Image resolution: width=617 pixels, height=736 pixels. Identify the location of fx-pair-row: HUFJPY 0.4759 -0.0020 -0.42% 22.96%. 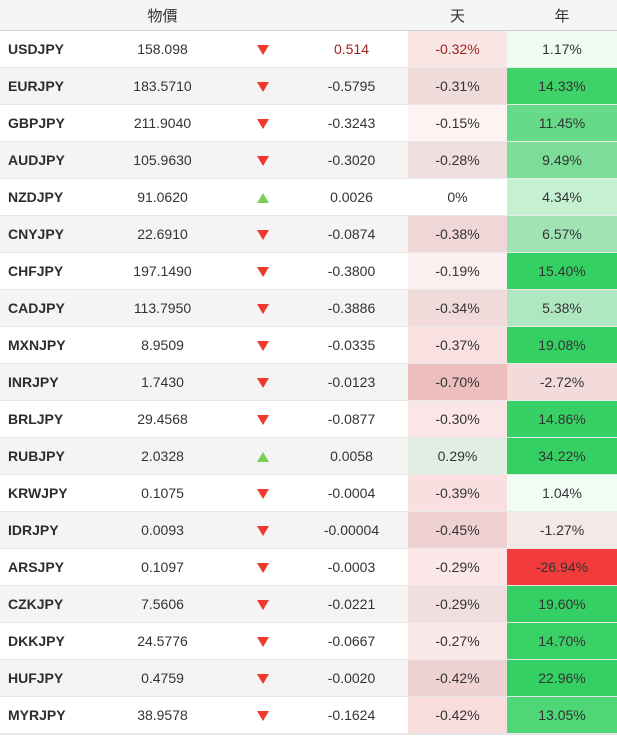
(308, 678).